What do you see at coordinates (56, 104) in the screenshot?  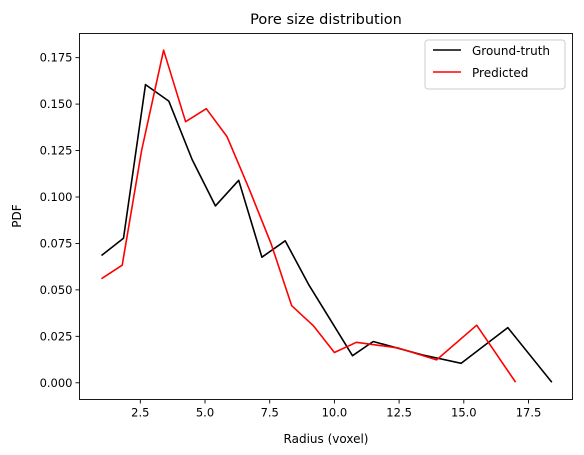 I see `y-tick-label: 0.150` at bounding box center [56, 104].